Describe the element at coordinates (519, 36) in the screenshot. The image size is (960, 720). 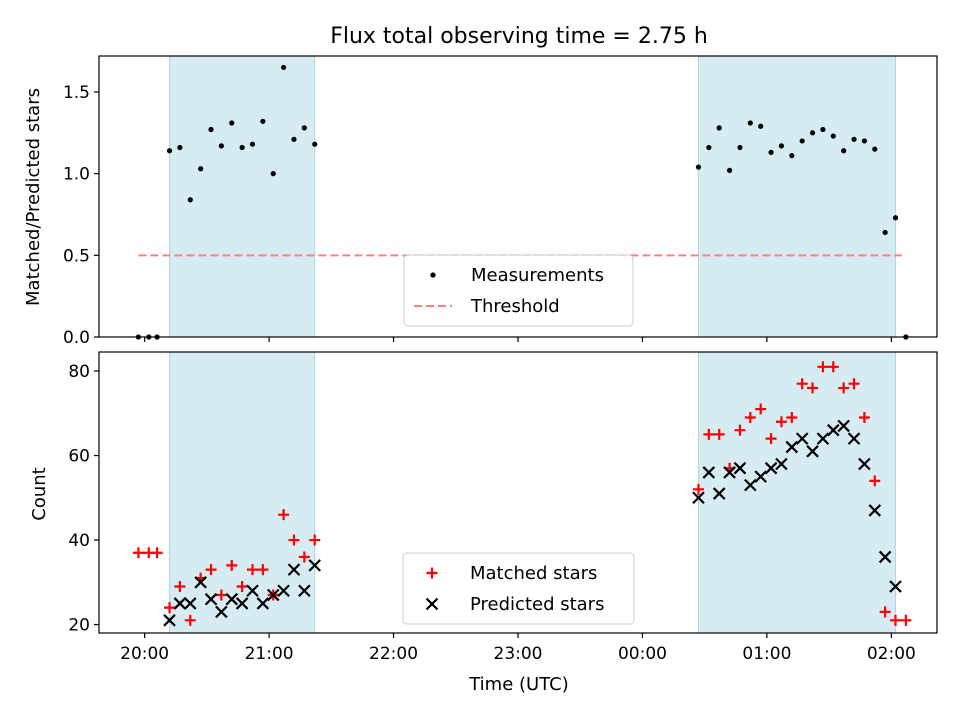
I see `chart-title: Flux total observing time = 2.75 h` at that location.